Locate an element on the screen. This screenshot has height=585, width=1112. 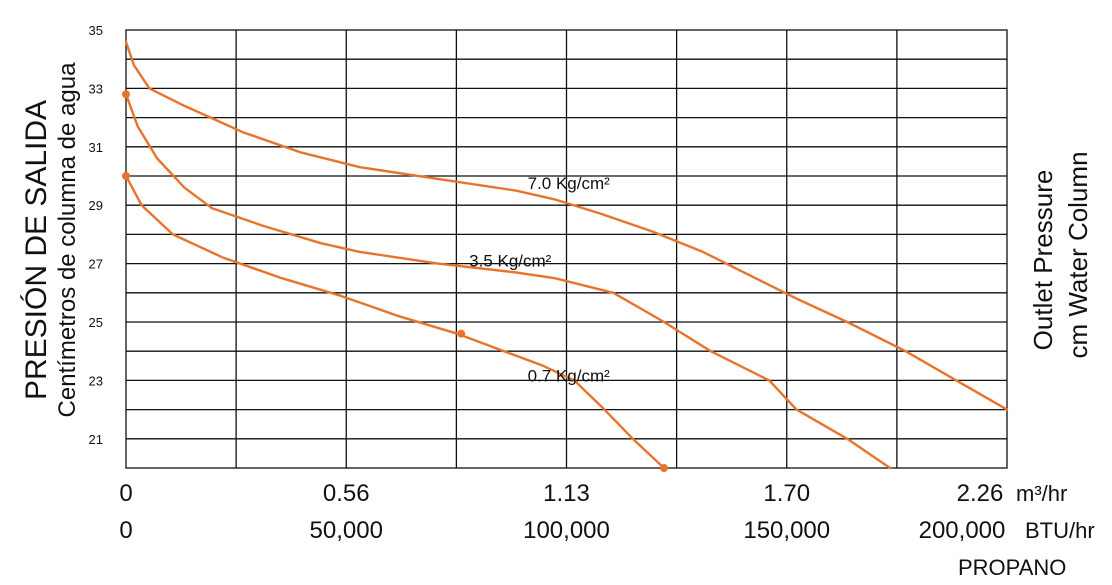
y-axis-subtitle-left: Centímetros de columna de agua is located at coordinates (67, 240).